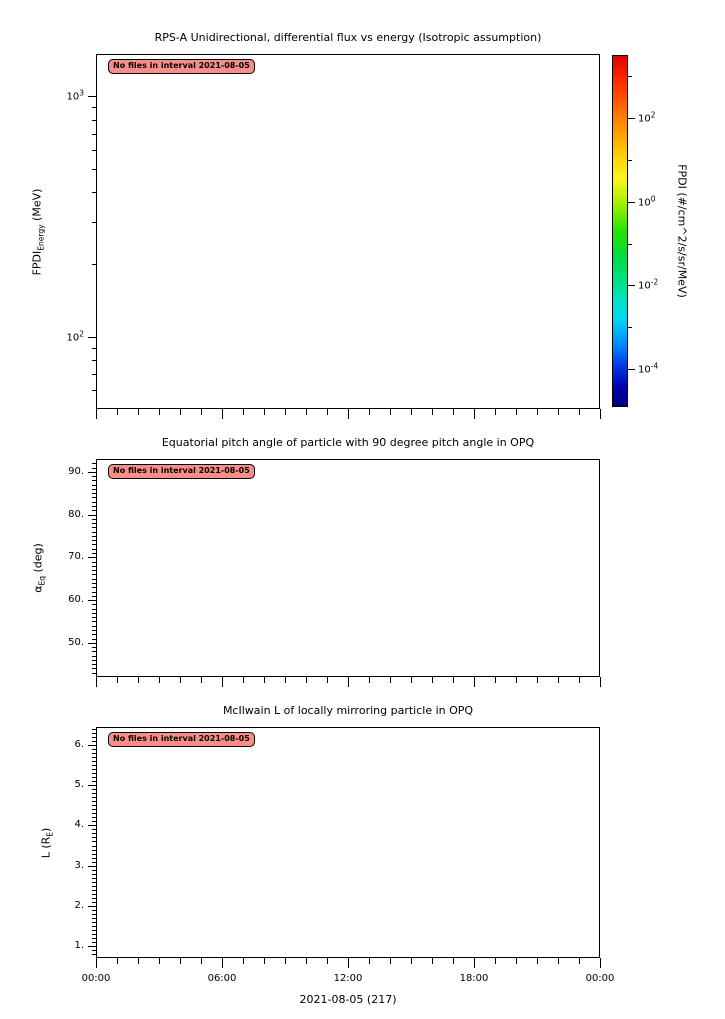 This screenshot has height=1019, width=725. Describe the element at coordinates (348, 568) in the screenshot. I see `panel2-plot-area` at that location.